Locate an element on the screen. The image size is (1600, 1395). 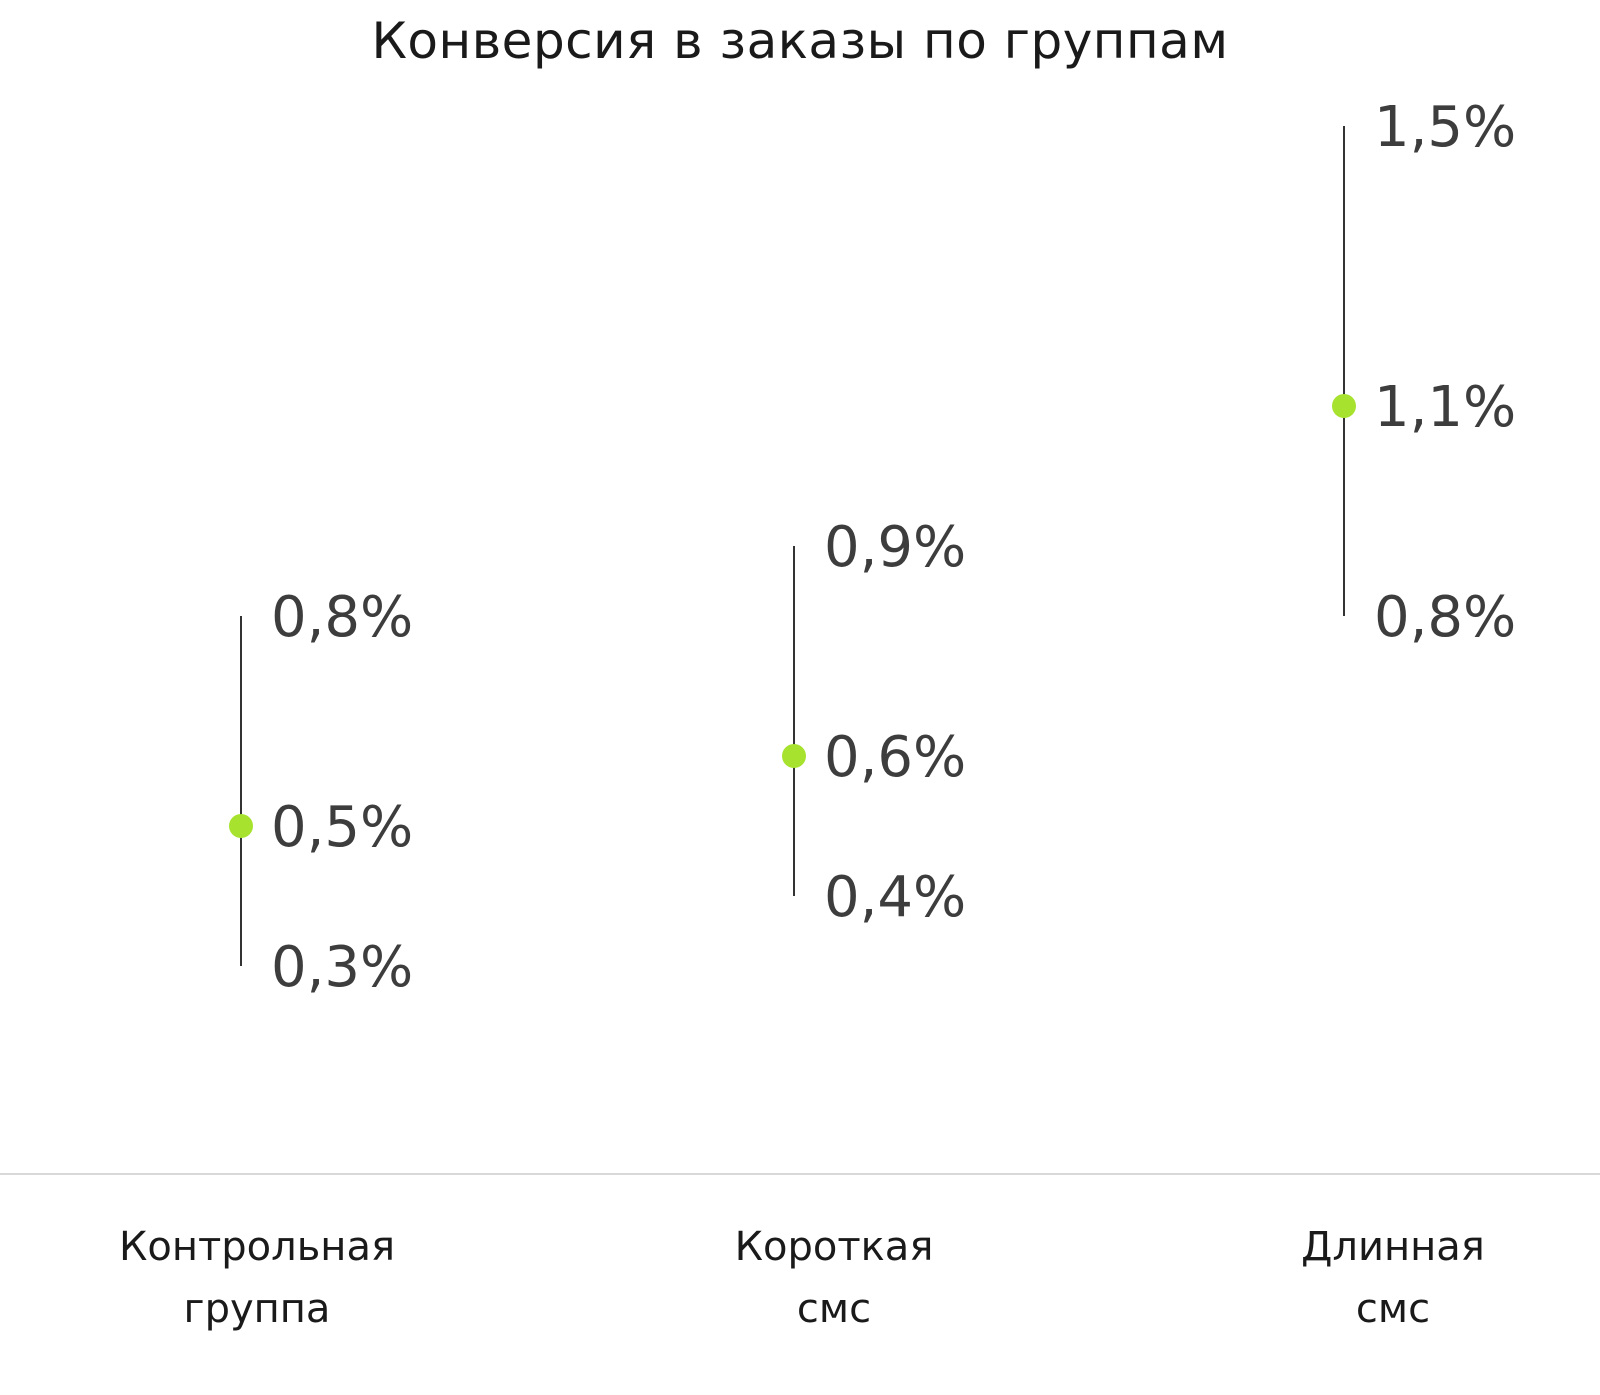
value-label-high: 1,5% is located at coordinates (1445, 127).